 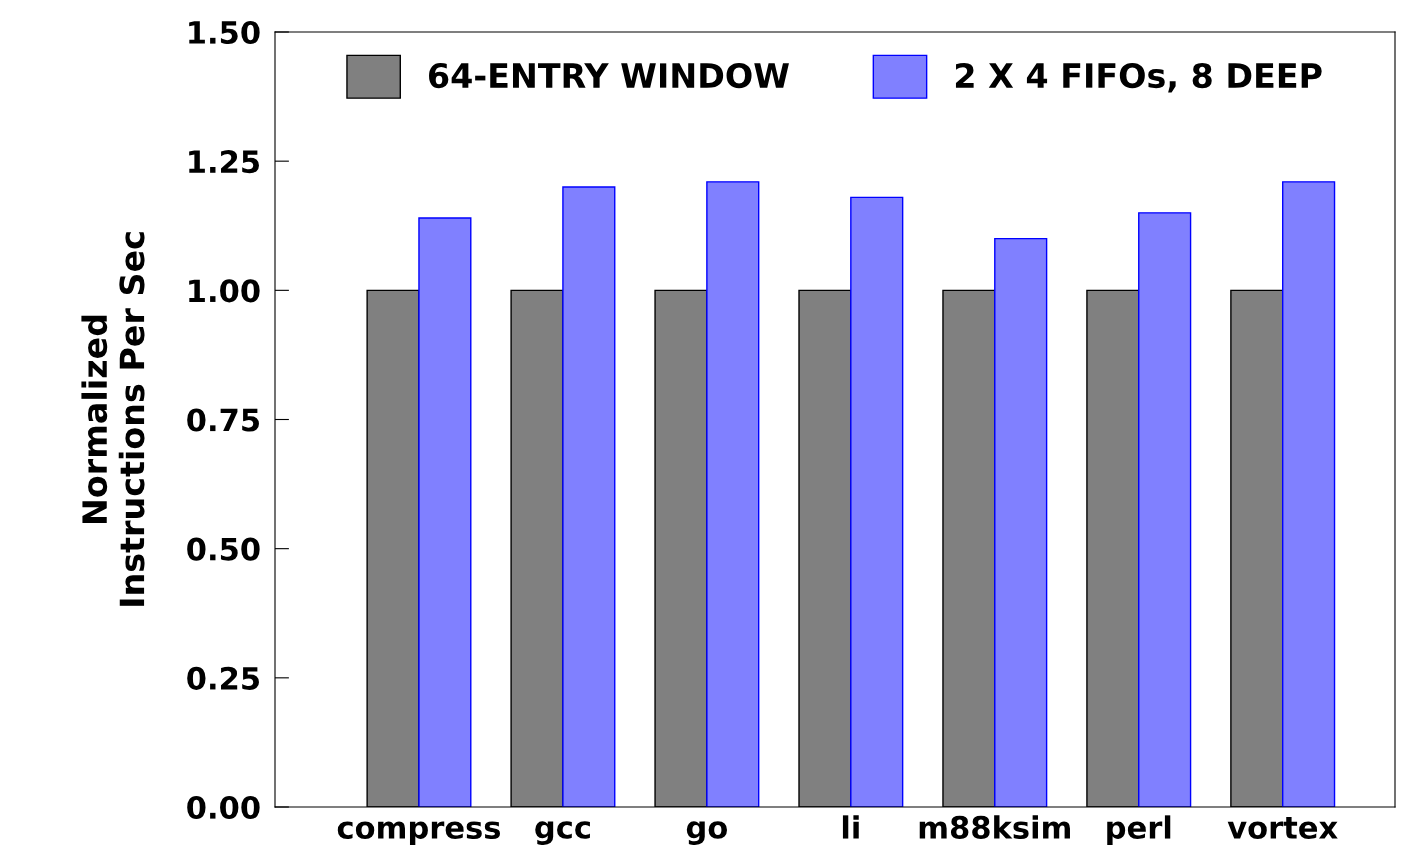 I want to click on y-tick-label: 1.50, so click(x=224, y=32).